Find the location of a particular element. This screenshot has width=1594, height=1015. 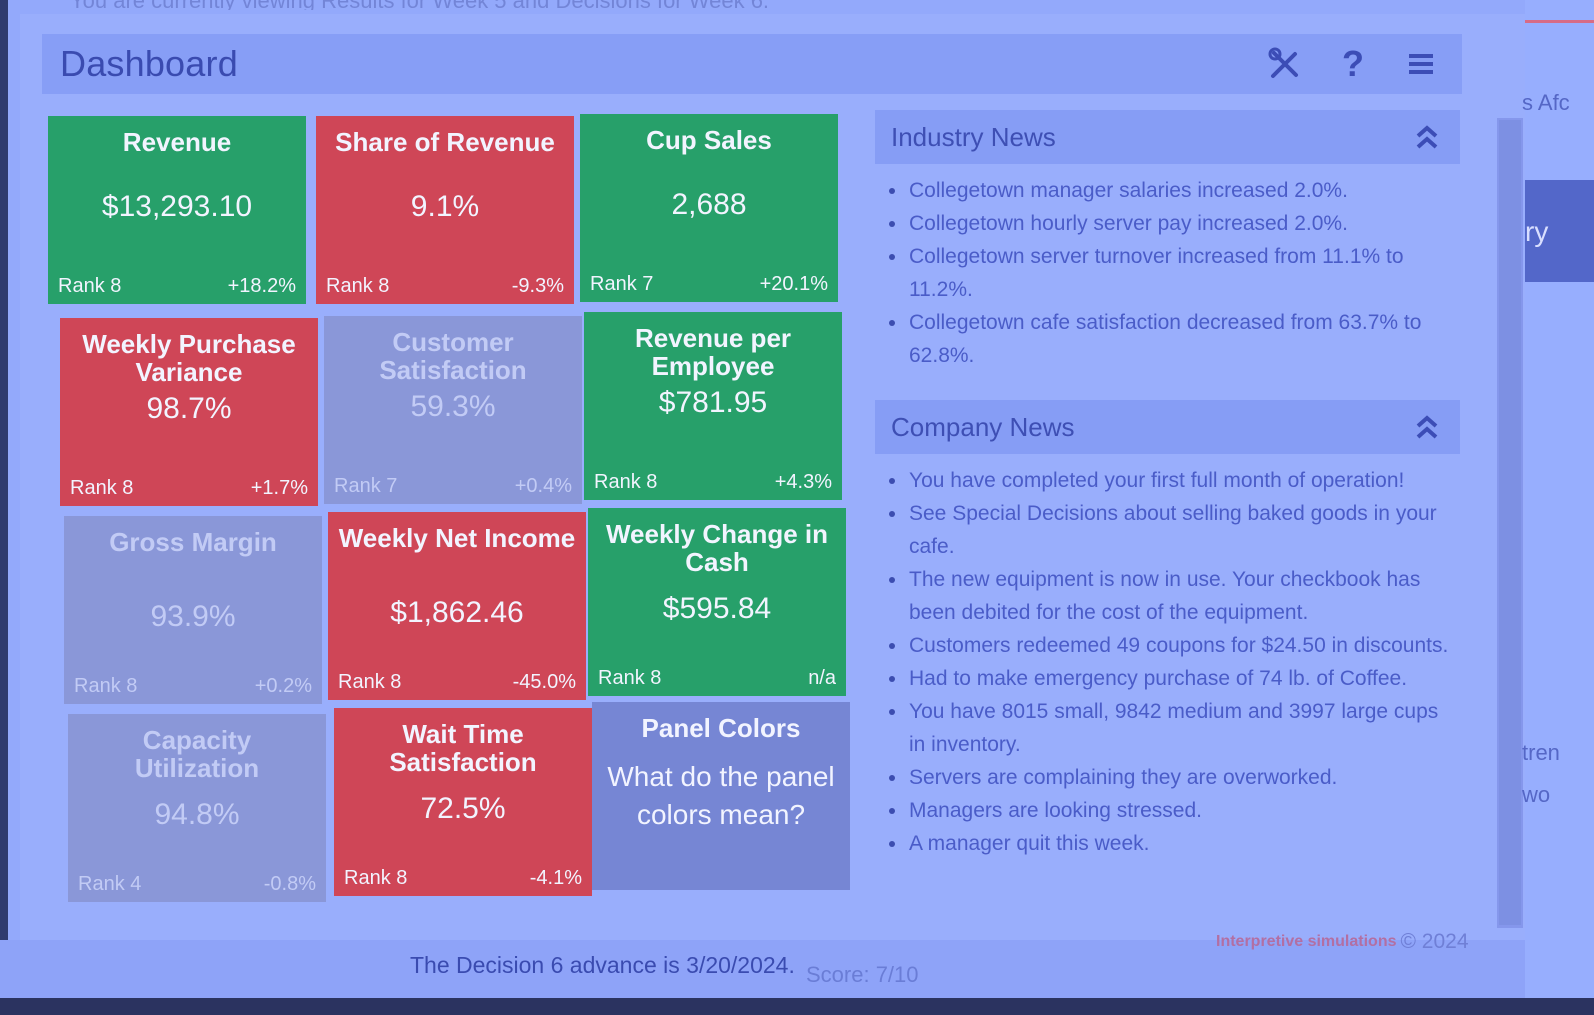

adjacent-window-tab-label: ry is located at coordinates (1537, 231).